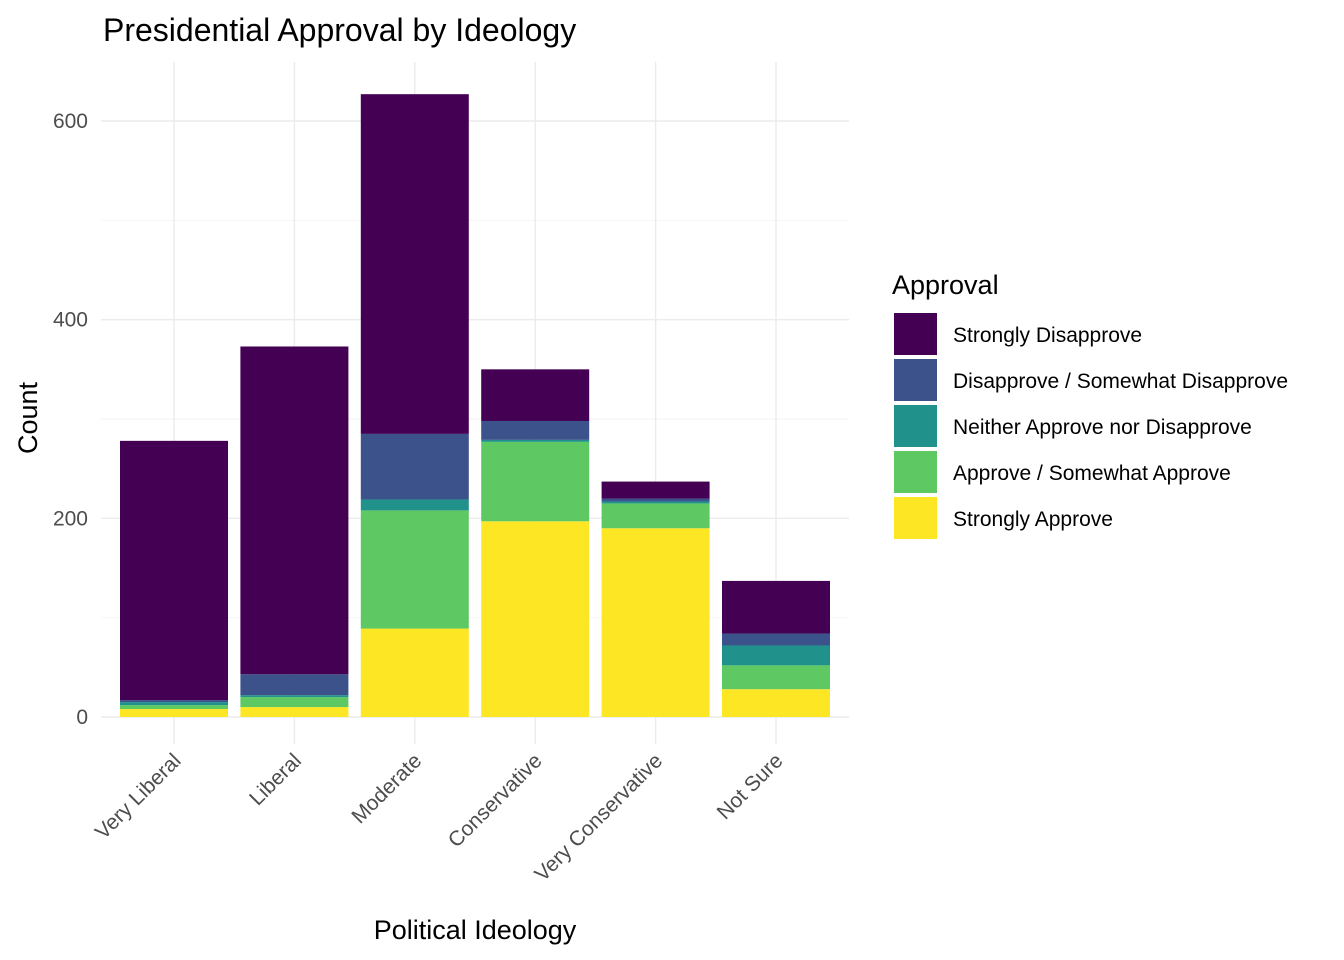 The image size is (1344, 960). What do you see at coordinates (275, 779) in the screenshot?
I see `x-tick-label: Liberal` at bounding box center [275, 779].